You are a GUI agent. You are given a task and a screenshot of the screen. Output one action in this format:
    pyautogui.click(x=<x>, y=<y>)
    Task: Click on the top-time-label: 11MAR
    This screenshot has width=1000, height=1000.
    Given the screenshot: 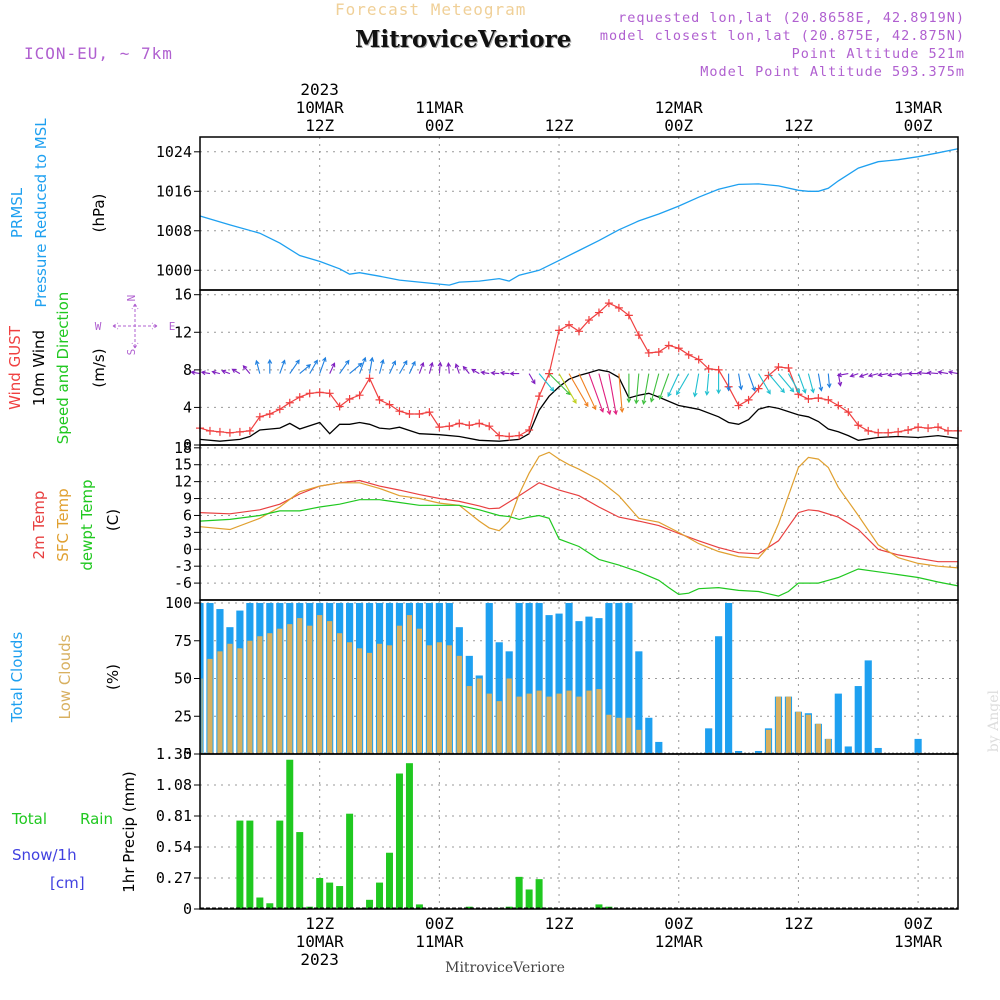 What is the action you would take?
    pyautogui.click(x=439, y=107)
    